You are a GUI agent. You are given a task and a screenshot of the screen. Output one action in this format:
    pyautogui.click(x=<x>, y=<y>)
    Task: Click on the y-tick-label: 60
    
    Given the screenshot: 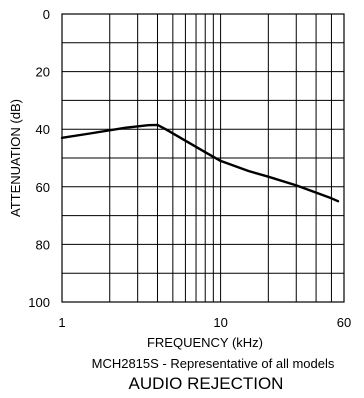 What is the action you would take?
    pyautogui.click(x=43, y=187)
    